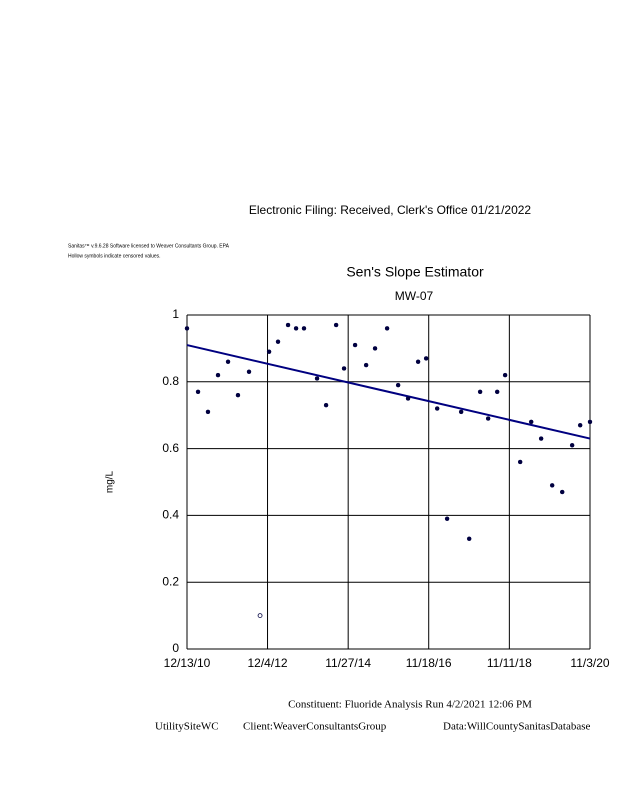  I want to click on chart-title: Sen's Slope Estimator, so click(415, 272).